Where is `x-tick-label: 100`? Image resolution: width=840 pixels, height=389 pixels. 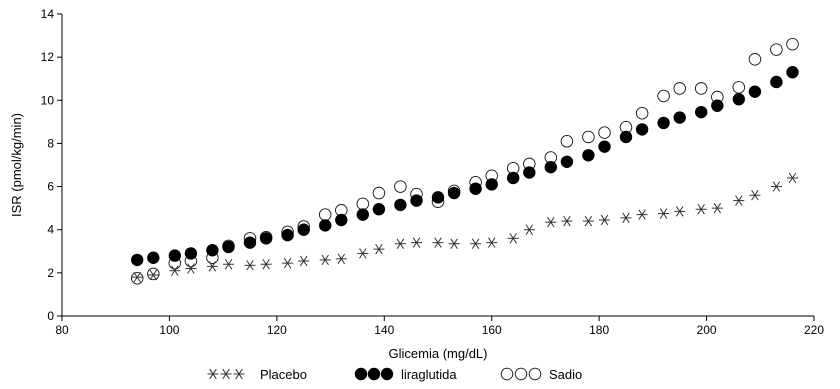
x-tick-label: 100 is located at coordinates (169, 330).